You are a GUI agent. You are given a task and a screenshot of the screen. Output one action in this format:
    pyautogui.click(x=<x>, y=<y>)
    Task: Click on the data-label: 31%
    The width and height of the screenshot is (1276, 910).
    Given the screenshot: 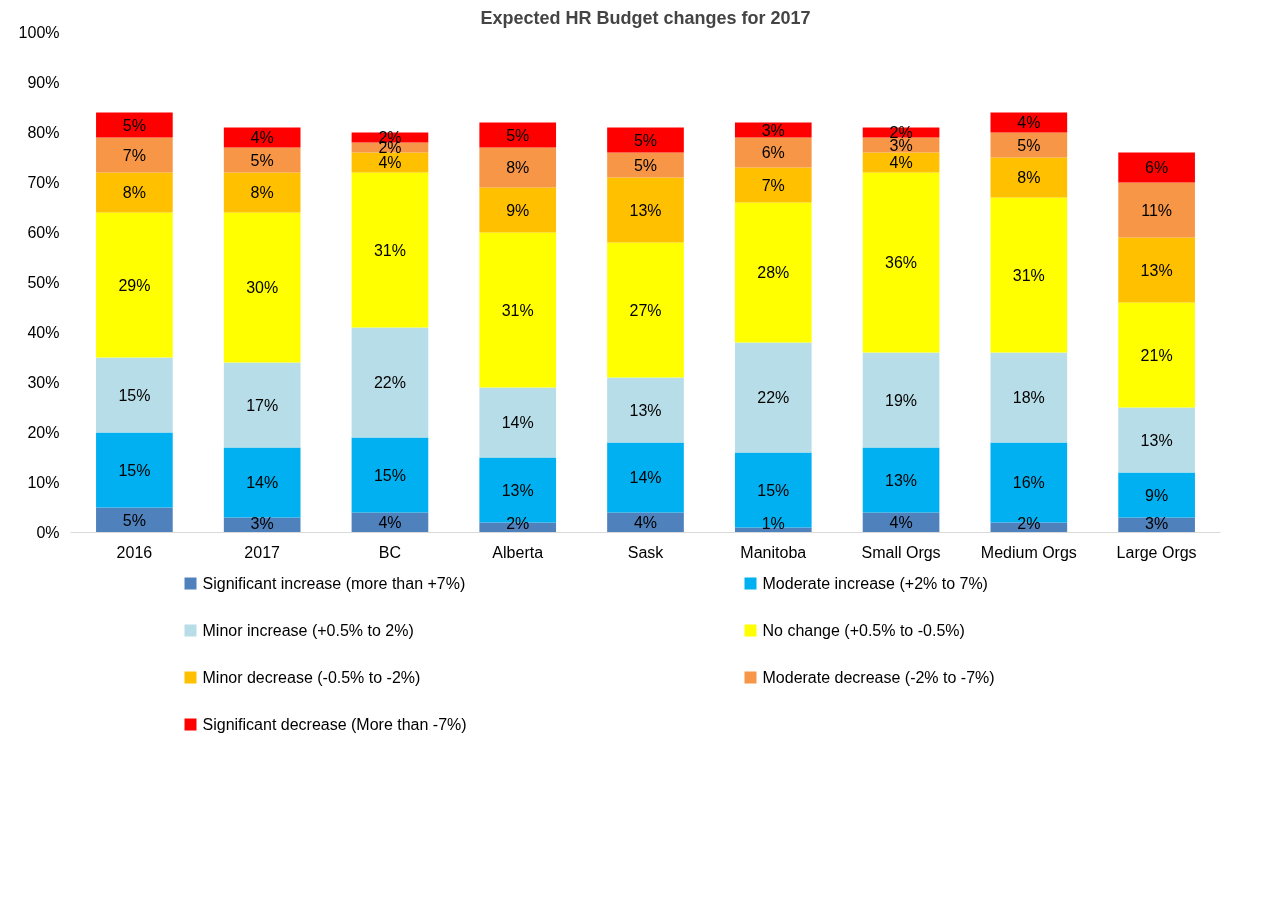 What is the action you would take?
    pyautogui.click(x=1028, y=275)
    